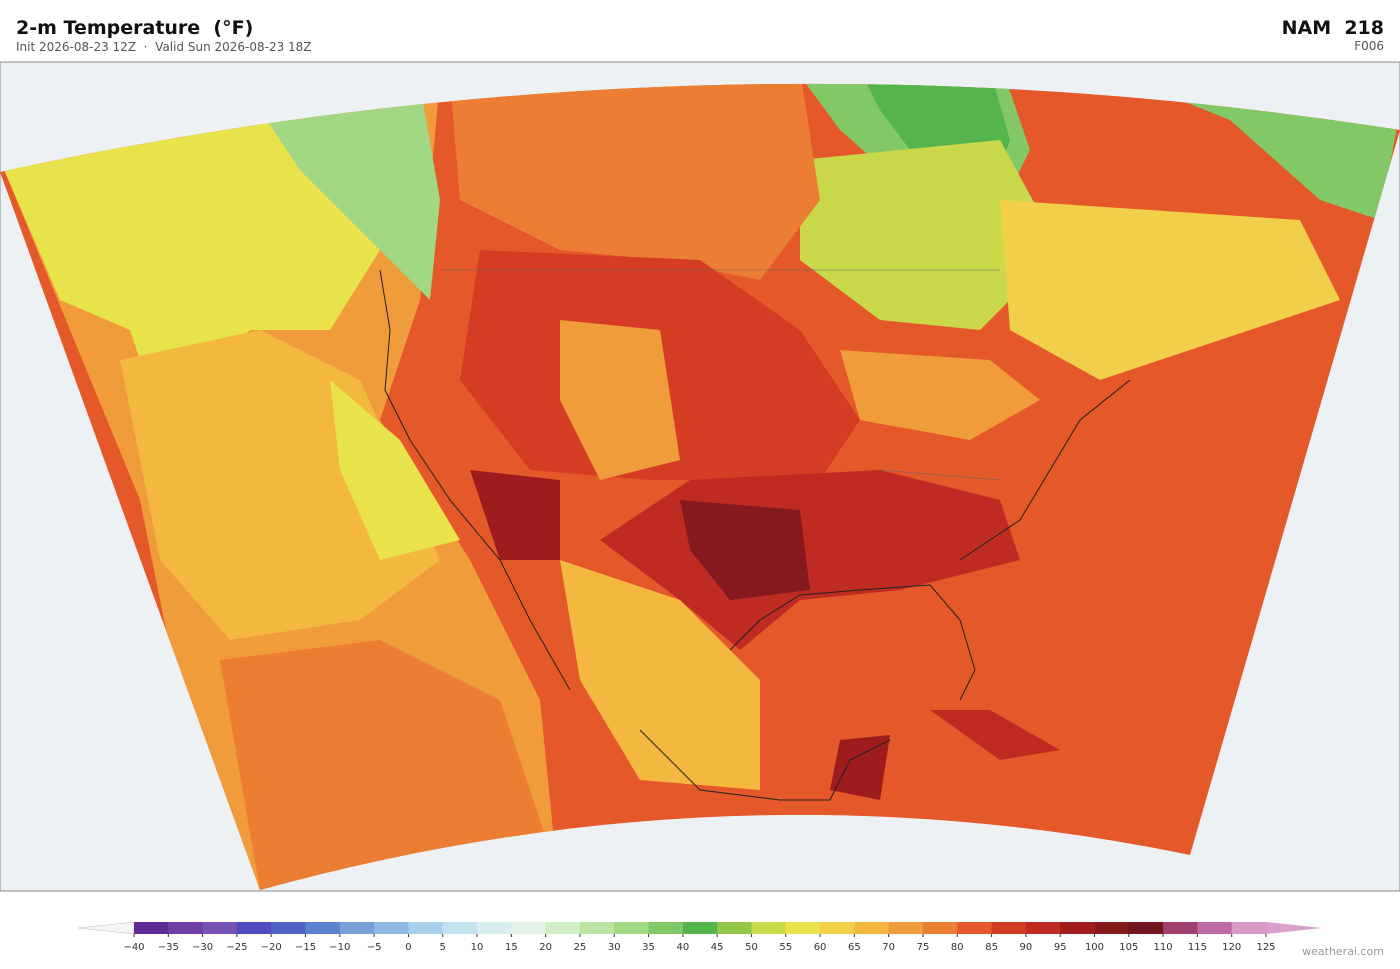  Describe the element at coordinates (545, 947) in the screenshot. I see `colorbar-tick-label: 20` at that location.